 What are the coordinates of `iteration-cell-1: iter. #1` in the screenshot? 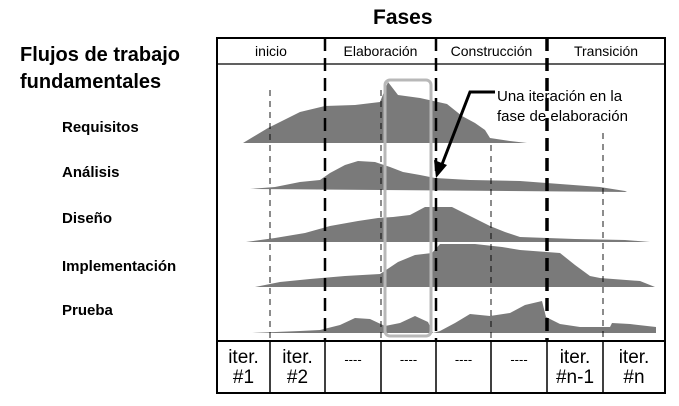 It's located at (243, 368).